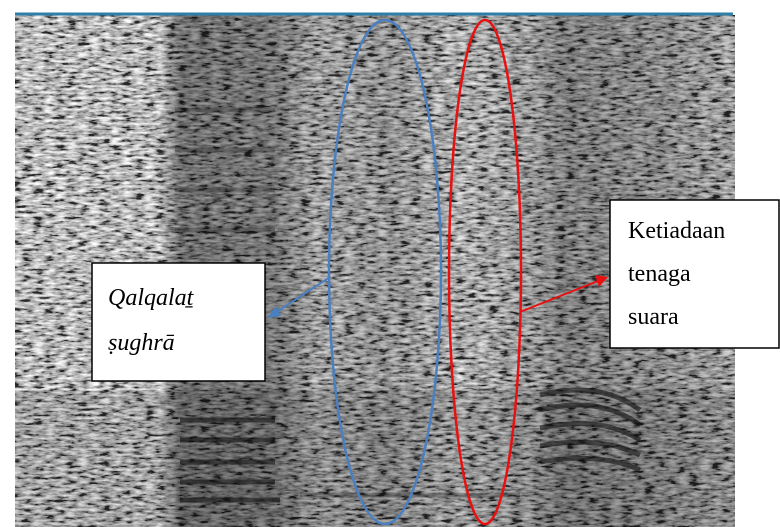 This screenshot has width=780, height=527. Describe the element at coordinates (653, 317) in the screenshot. I see `label-text: suara` at that location.